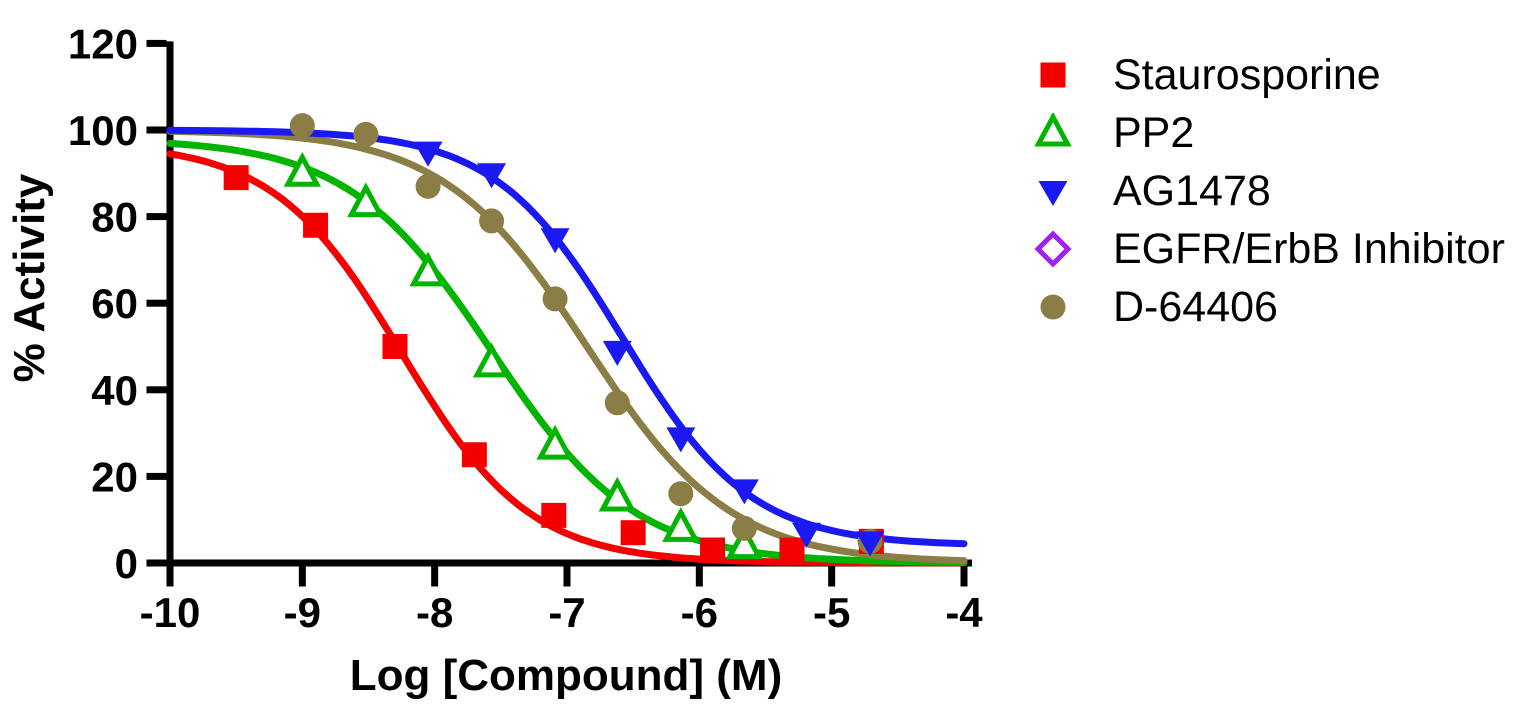 The image size is (1514, 720). What do you see at coordinates (1154, 133) in the screenshot?
I see `legend-label: PP2` at bounding box center [1154, 133].